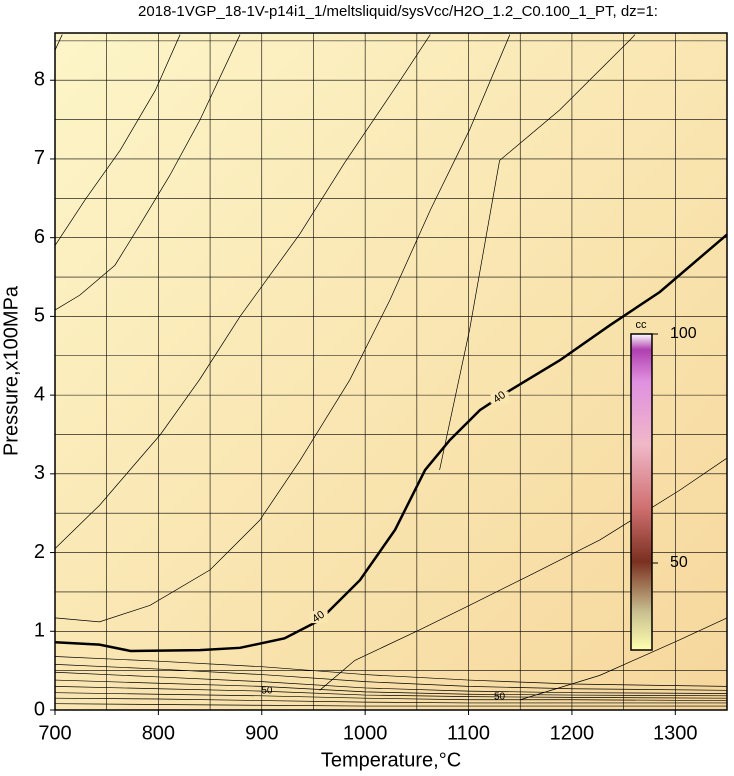  I want to click on y-tick-label: 7, so click(39, 158).